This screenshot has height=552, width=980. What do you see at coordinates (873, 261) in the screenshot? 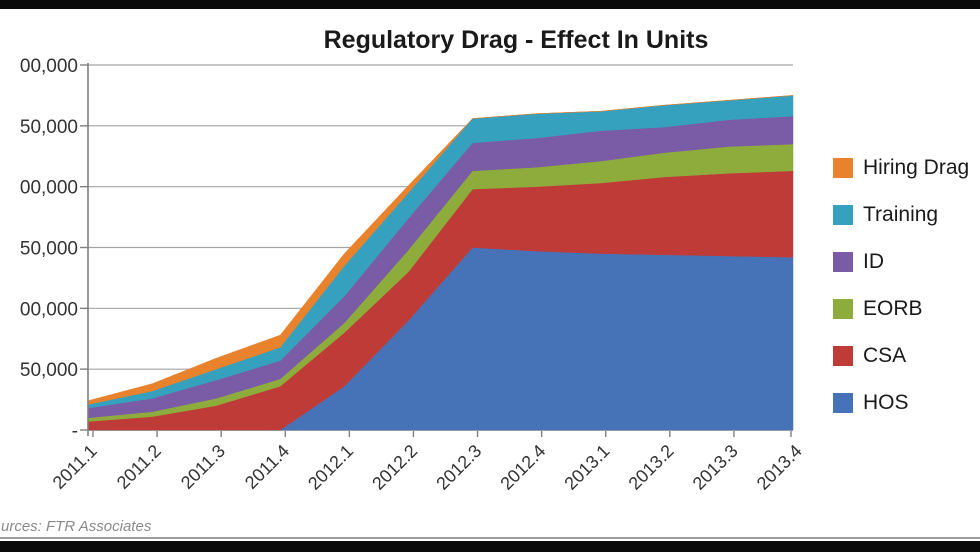
I see `legend-label-id: ID` at bounding box center [873, 261].